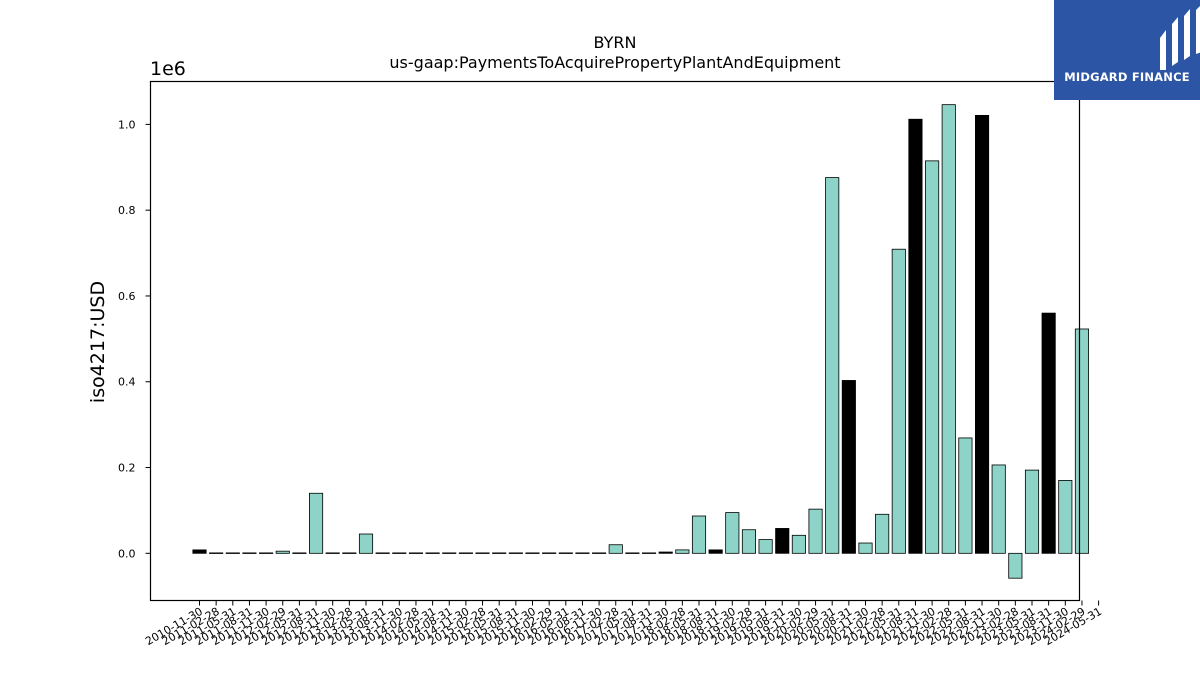  Describe the element at coordinates (127, 382) in the screenshot. I see `y-tick-label: 0.4` at that location.